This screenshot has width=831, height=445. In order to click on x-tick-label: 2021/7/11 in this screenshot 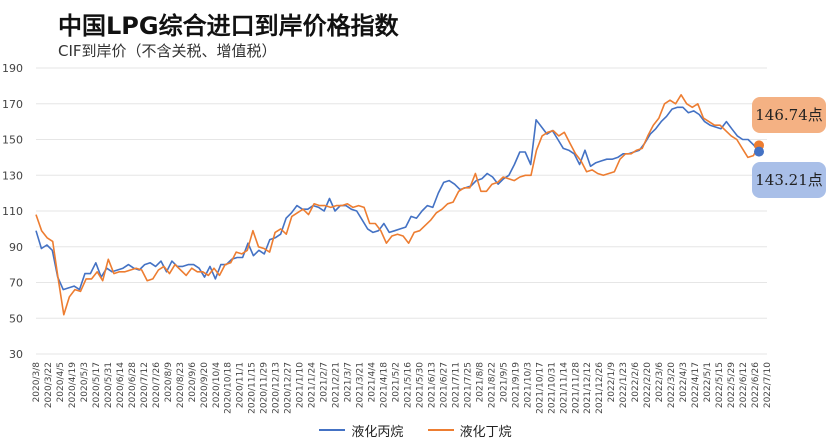, I will do `click(456, 385)`.